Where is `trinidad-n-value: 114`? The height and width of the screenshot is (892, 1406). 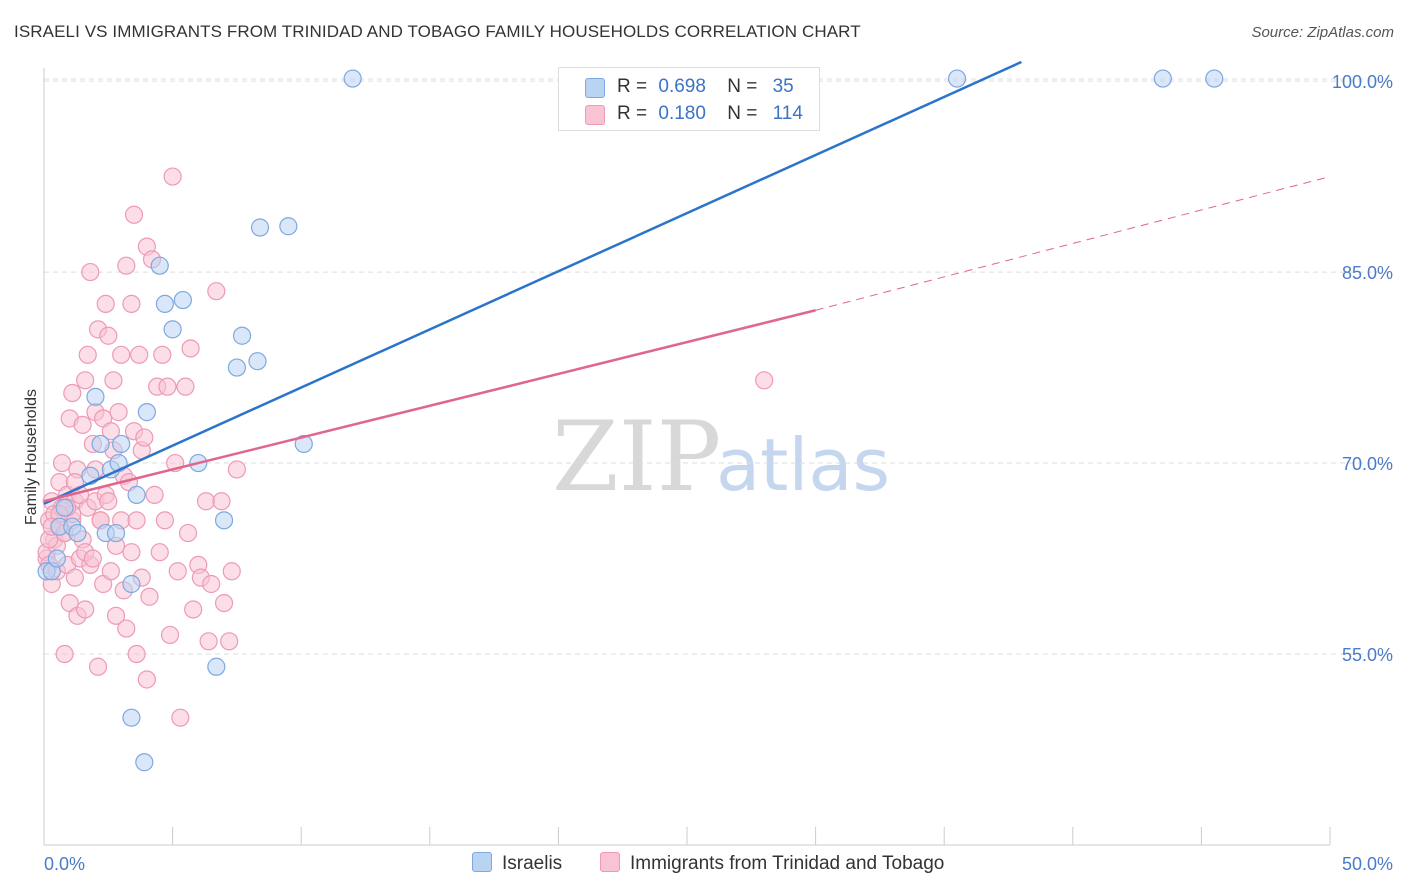
trinidad-n-value: 114 is located at coordinates (787, 113).